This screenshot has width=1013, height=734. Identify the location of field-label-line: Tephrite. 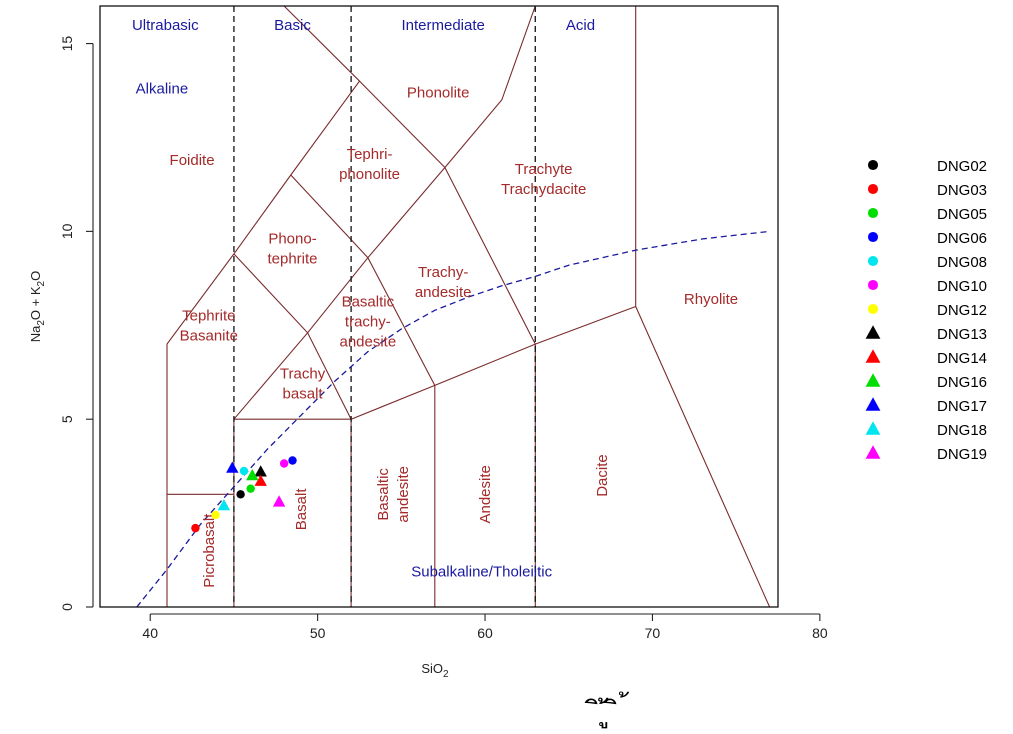
(208, 315).